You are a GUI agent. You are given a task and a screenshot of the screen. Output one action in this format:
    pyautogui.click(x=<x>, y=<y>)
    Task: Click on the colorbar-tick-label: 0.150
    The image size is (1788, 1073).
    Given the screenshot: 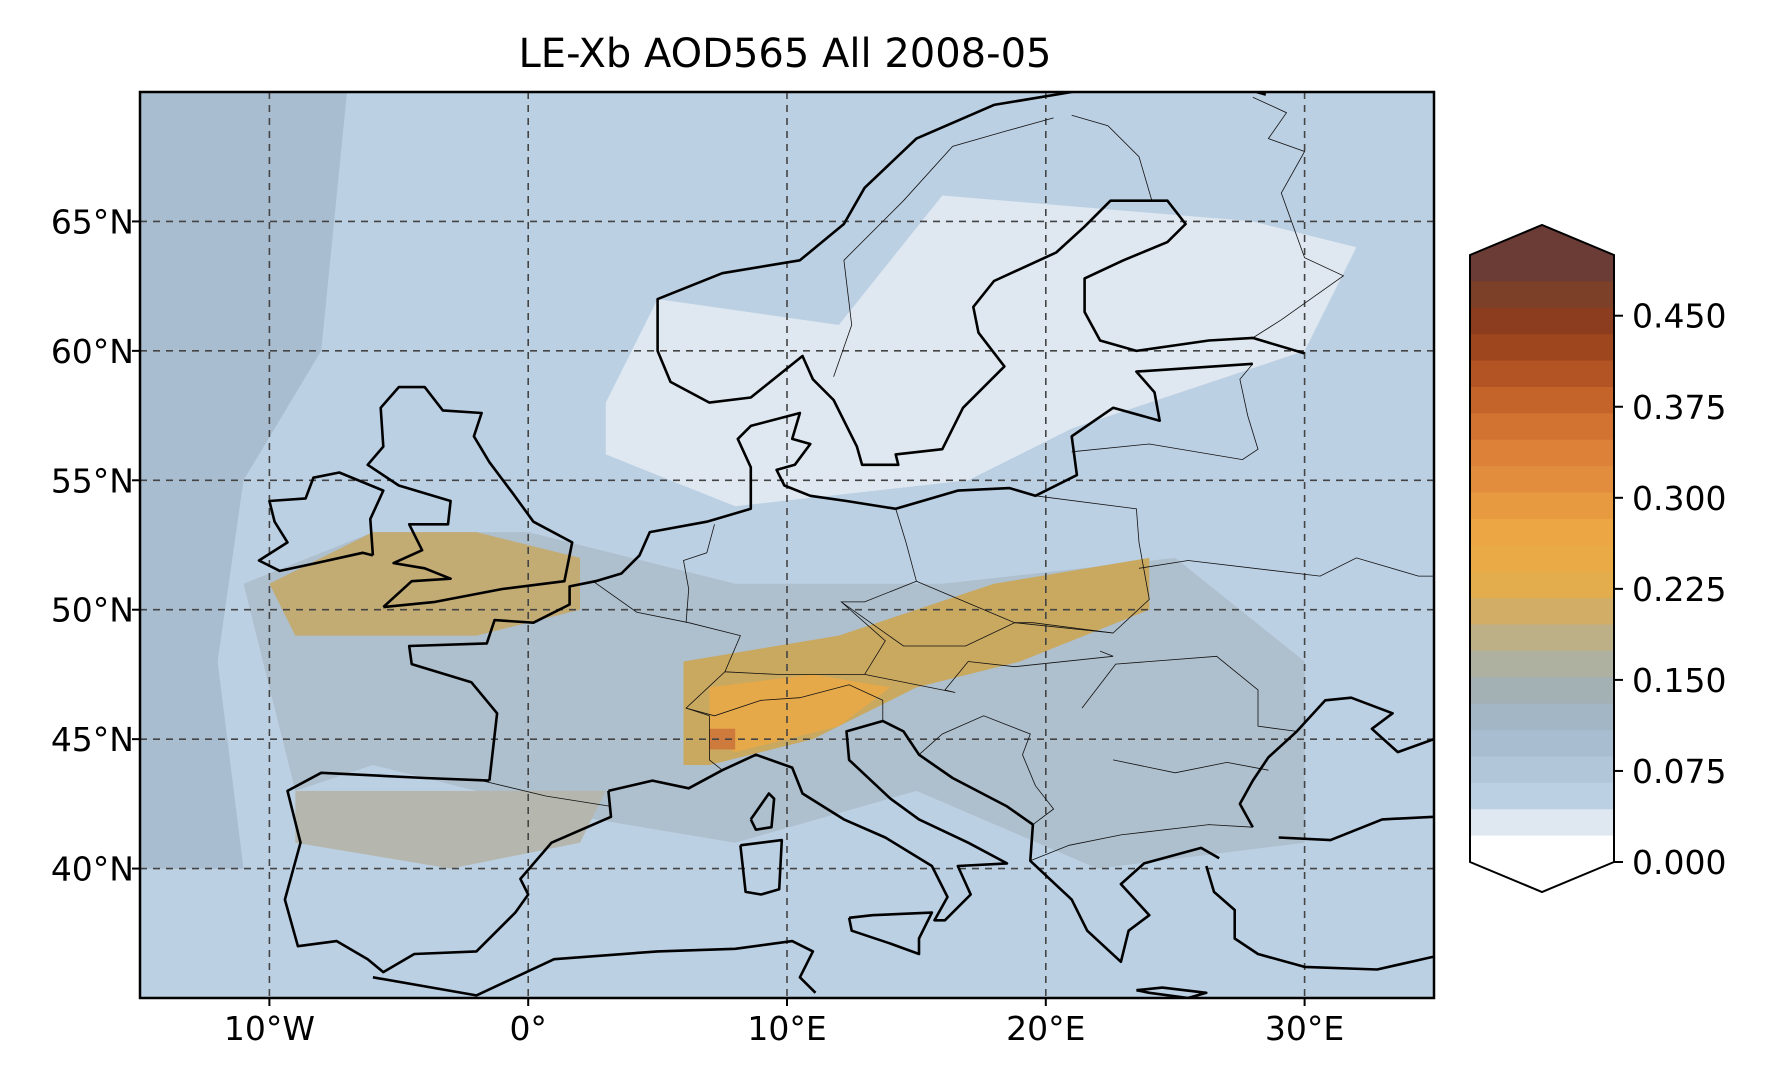 What is the action you would take?
    pyautogui.click(x=1679, y=680)
    